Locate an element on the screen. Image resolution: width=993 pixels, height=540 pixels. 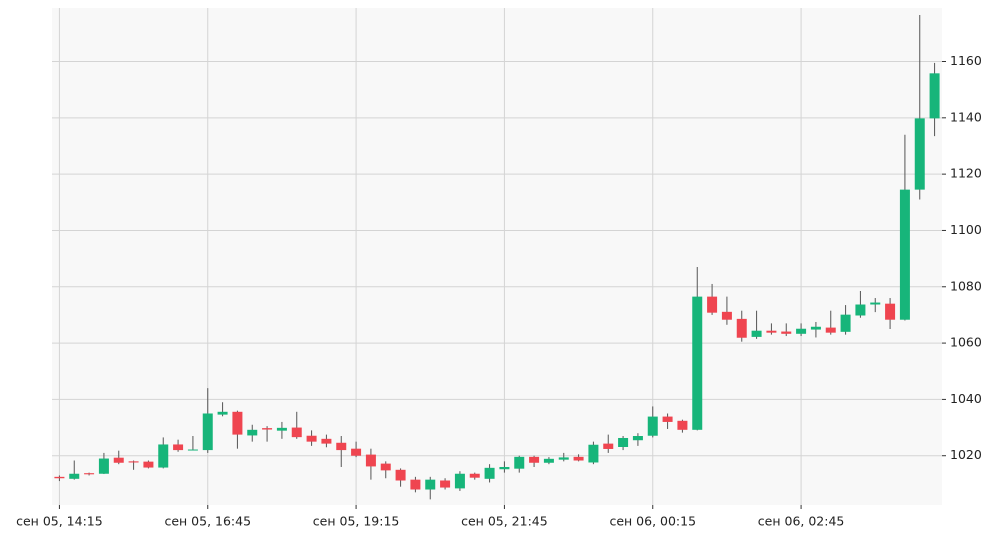
y-tick-label: 1120 is located at coordinates (966, 173).